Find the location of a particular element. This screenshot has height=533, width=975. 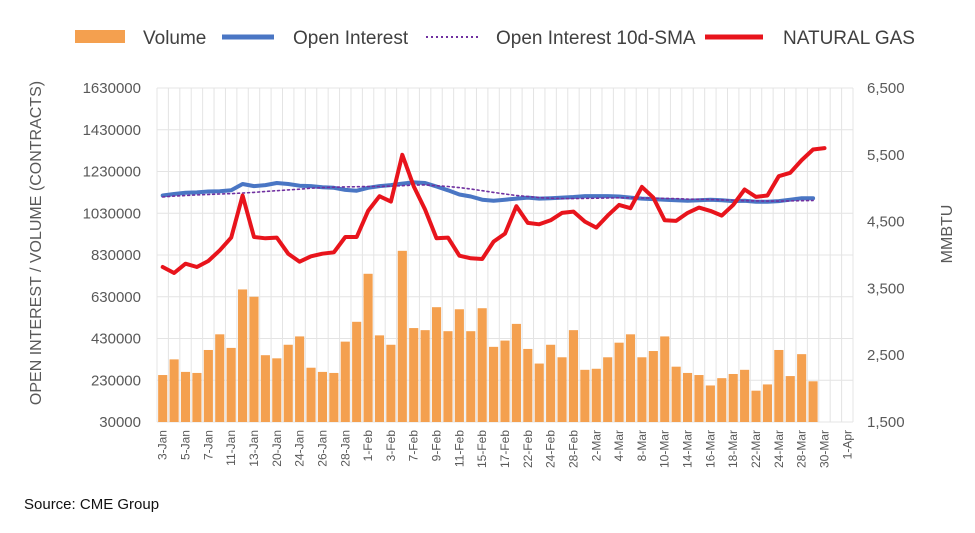

left-axis-title: OPEN INTEREST / VOLUME (CONTRACTS) is located at coordinates (36, 243).